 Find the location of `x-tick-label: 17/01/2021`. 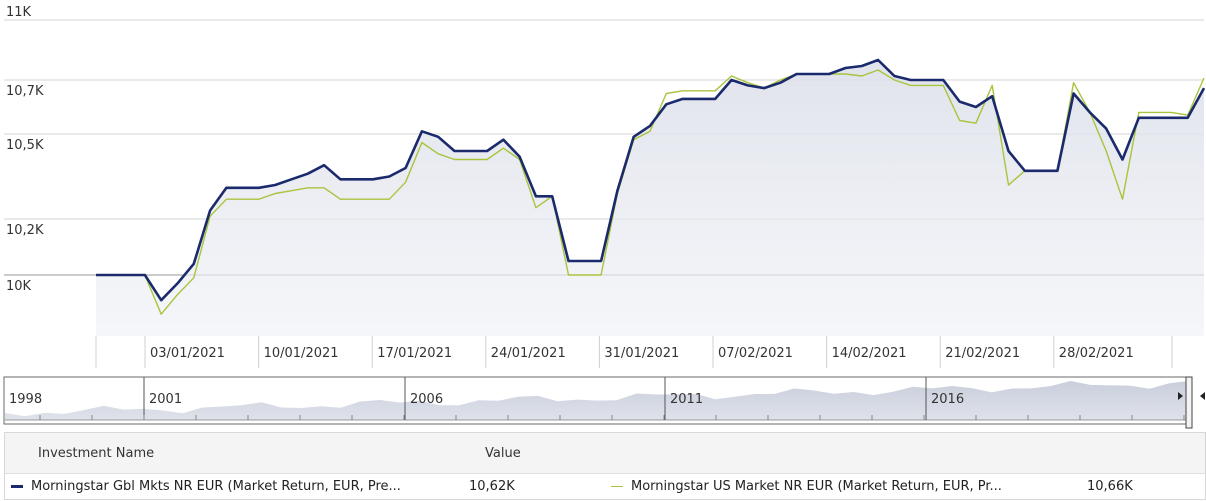

x-tick-label: 17/01/2021 is located at coordinates (414, 353).